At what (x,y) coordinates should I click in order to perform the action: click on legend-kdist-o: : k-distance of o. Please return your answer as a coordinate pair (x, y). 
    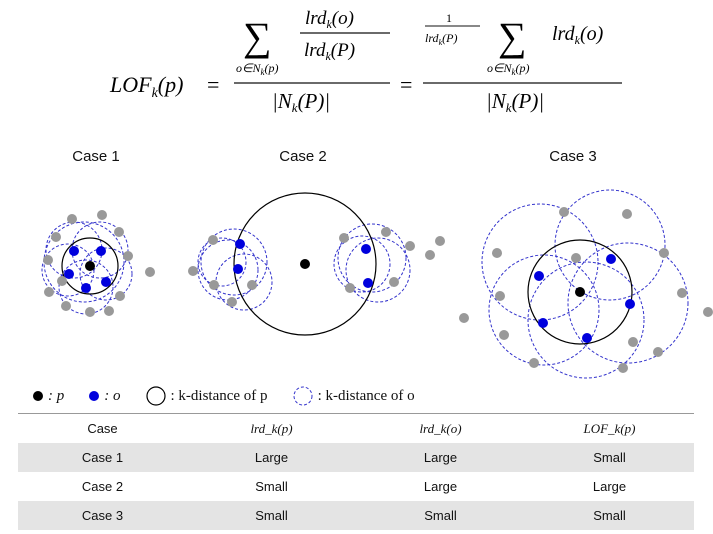
    Looking at the image, I should click on (353, 396).